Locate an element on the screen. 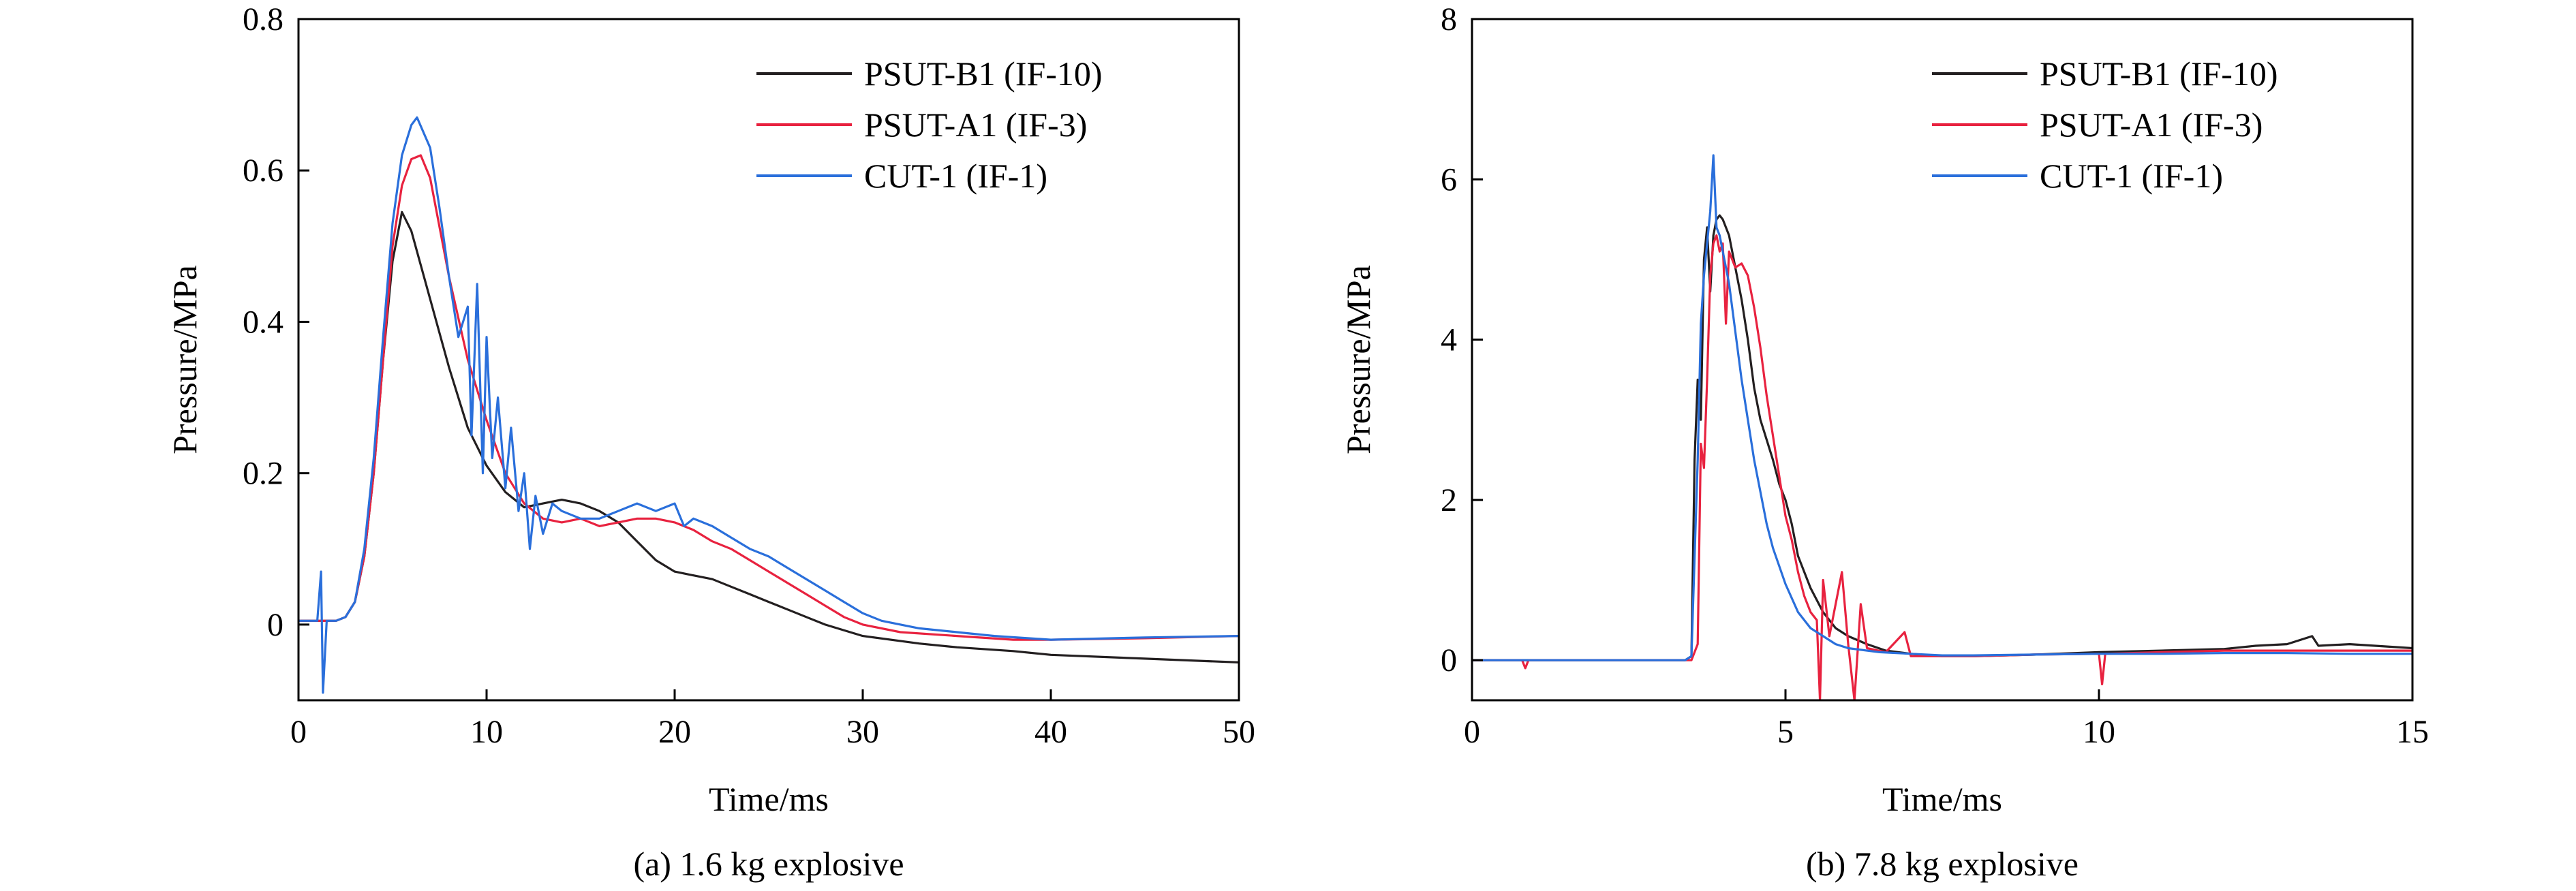 The width and height of the screenshot is (2576, 891). caption-a: (a) 1.6 kg explosive is located at coordinates (769, 864).